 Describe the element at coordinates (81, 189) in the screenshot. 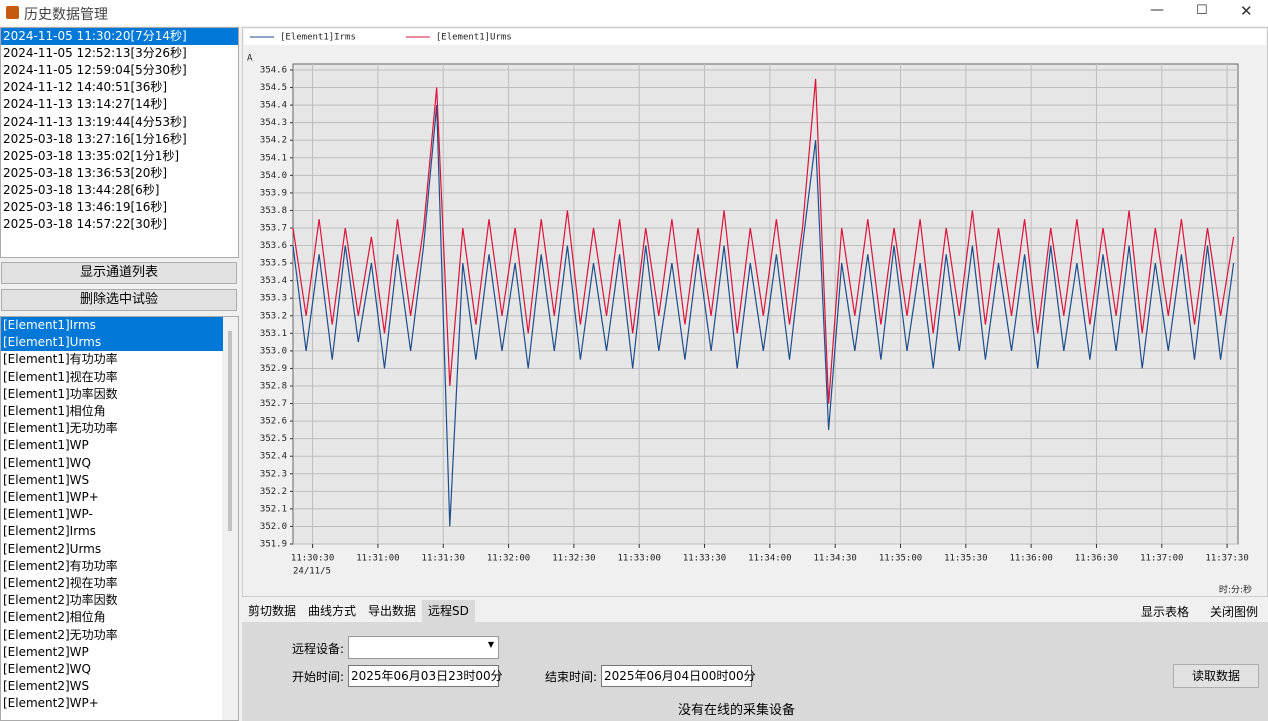

I see `test-item: 2025-03-18 13:44:28[6秒]` at that location.